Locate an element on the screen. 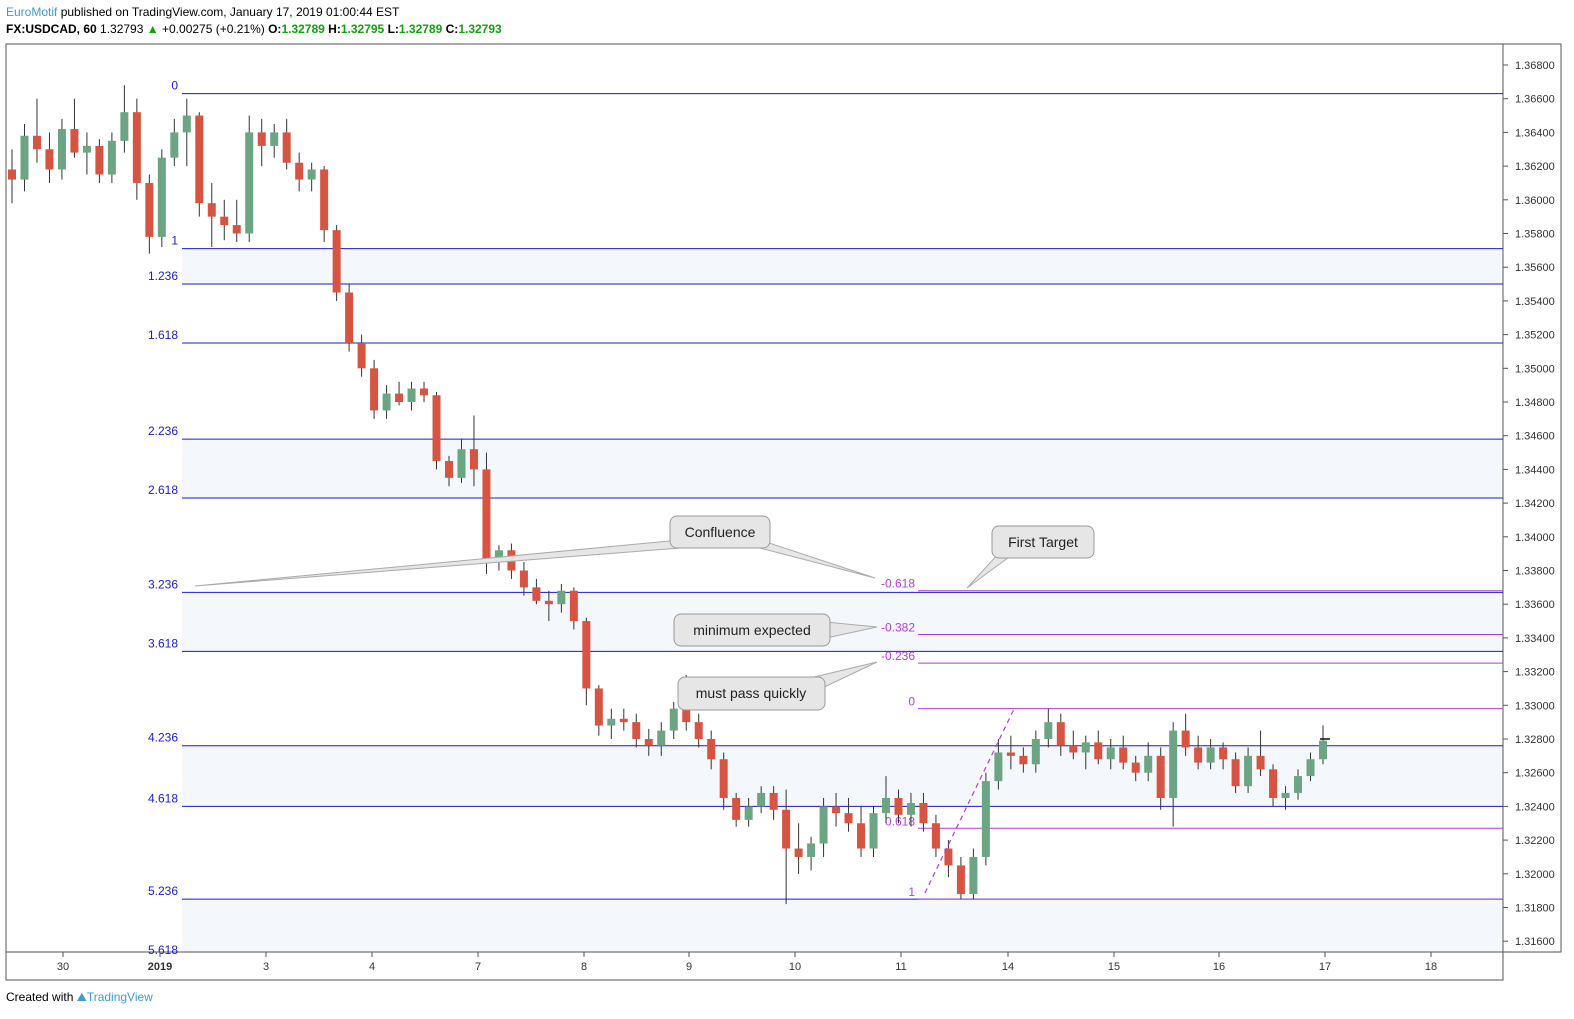 The height and width of the screenshot is (1019, 1574). time-tick-label: 17 is located at coordinates (1325, 967).